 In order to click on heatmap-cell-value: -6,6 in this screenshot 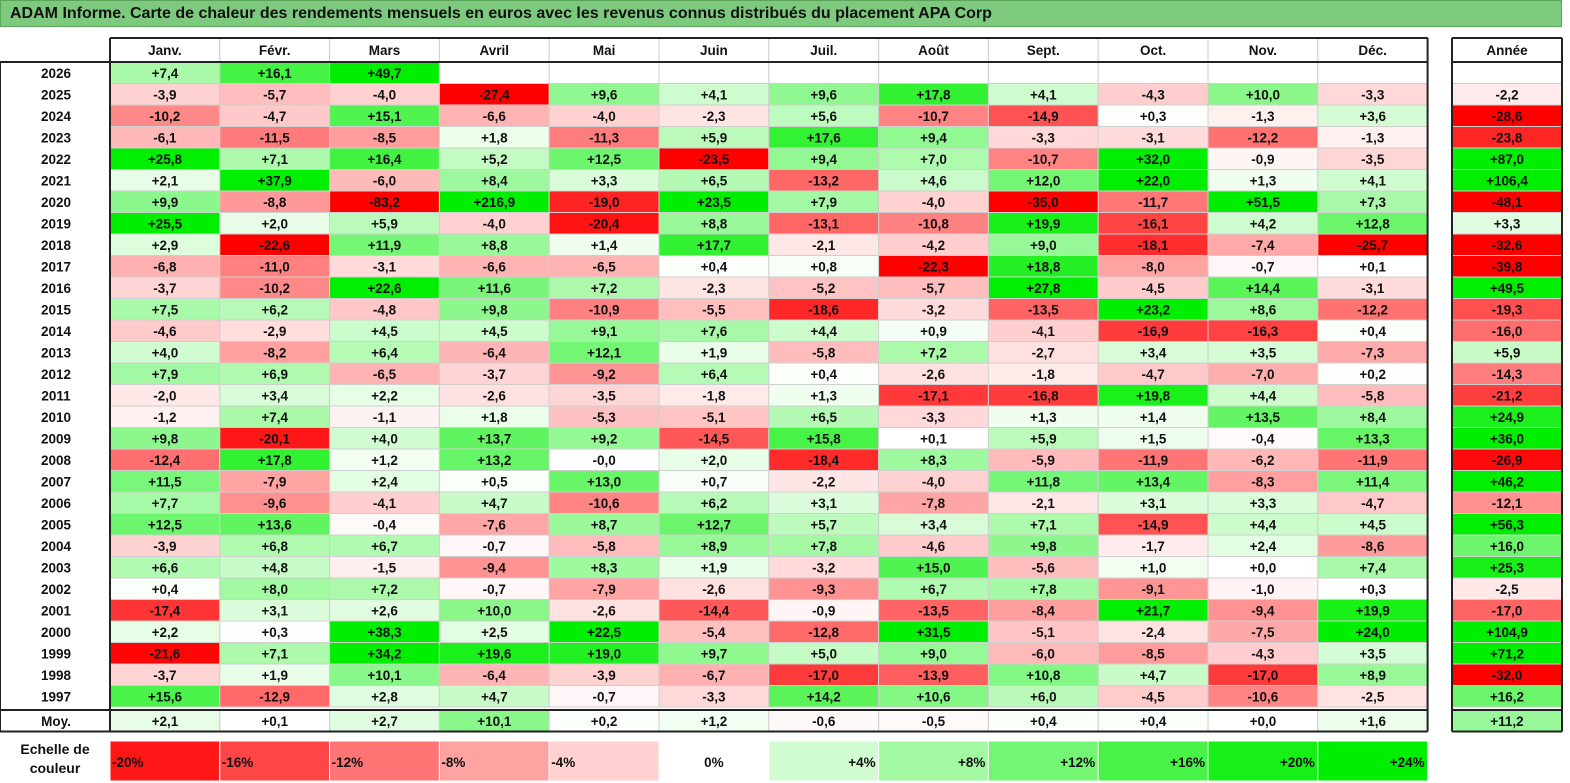, I will do `click(495, 267)`.